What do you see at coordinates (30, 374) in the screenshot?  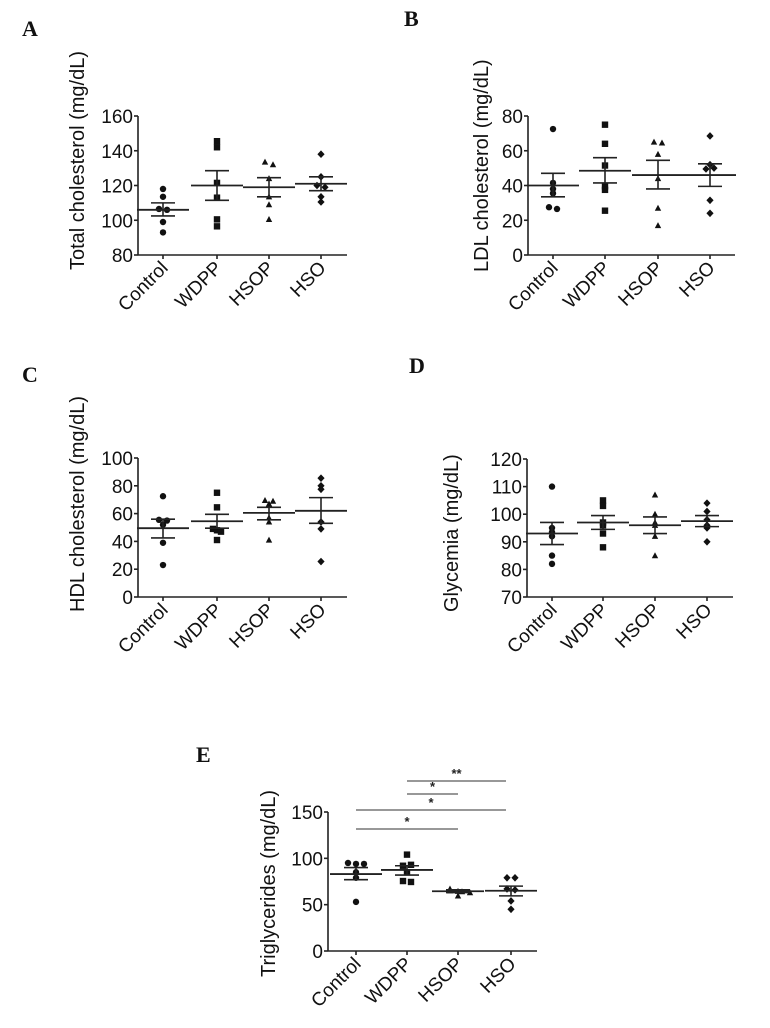 I see `panel-letter: C` at bounding box center [30, 374].